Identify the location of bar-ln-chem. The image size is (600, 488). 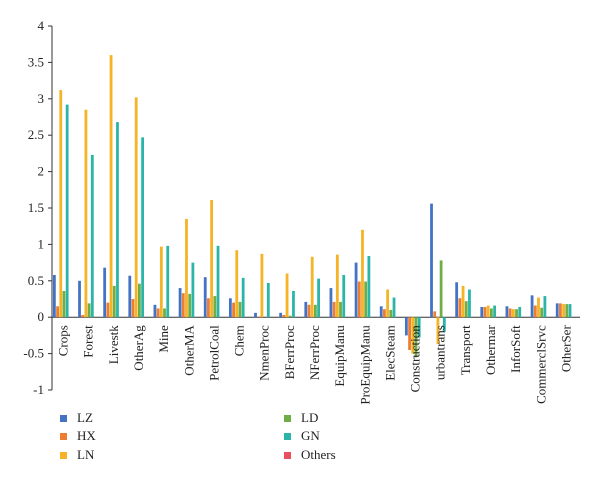
(237, 284).